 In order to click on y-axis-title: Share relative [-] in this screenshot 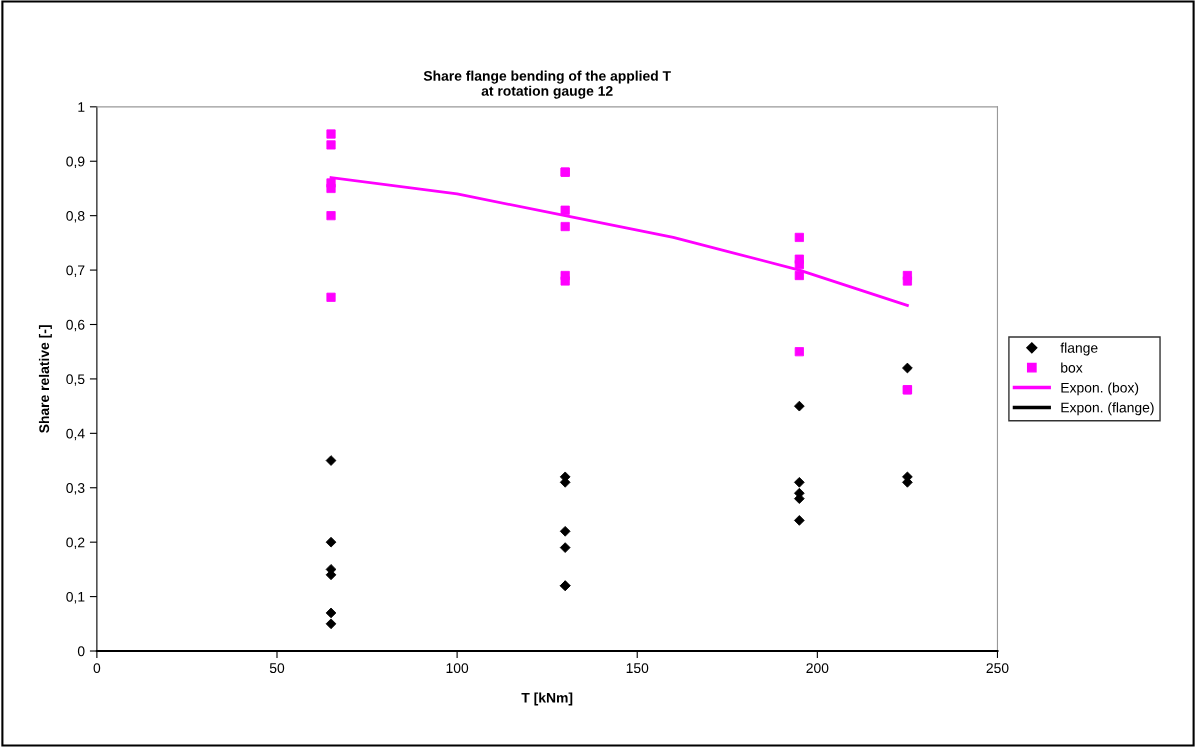, I will do `click(45, 379)`.